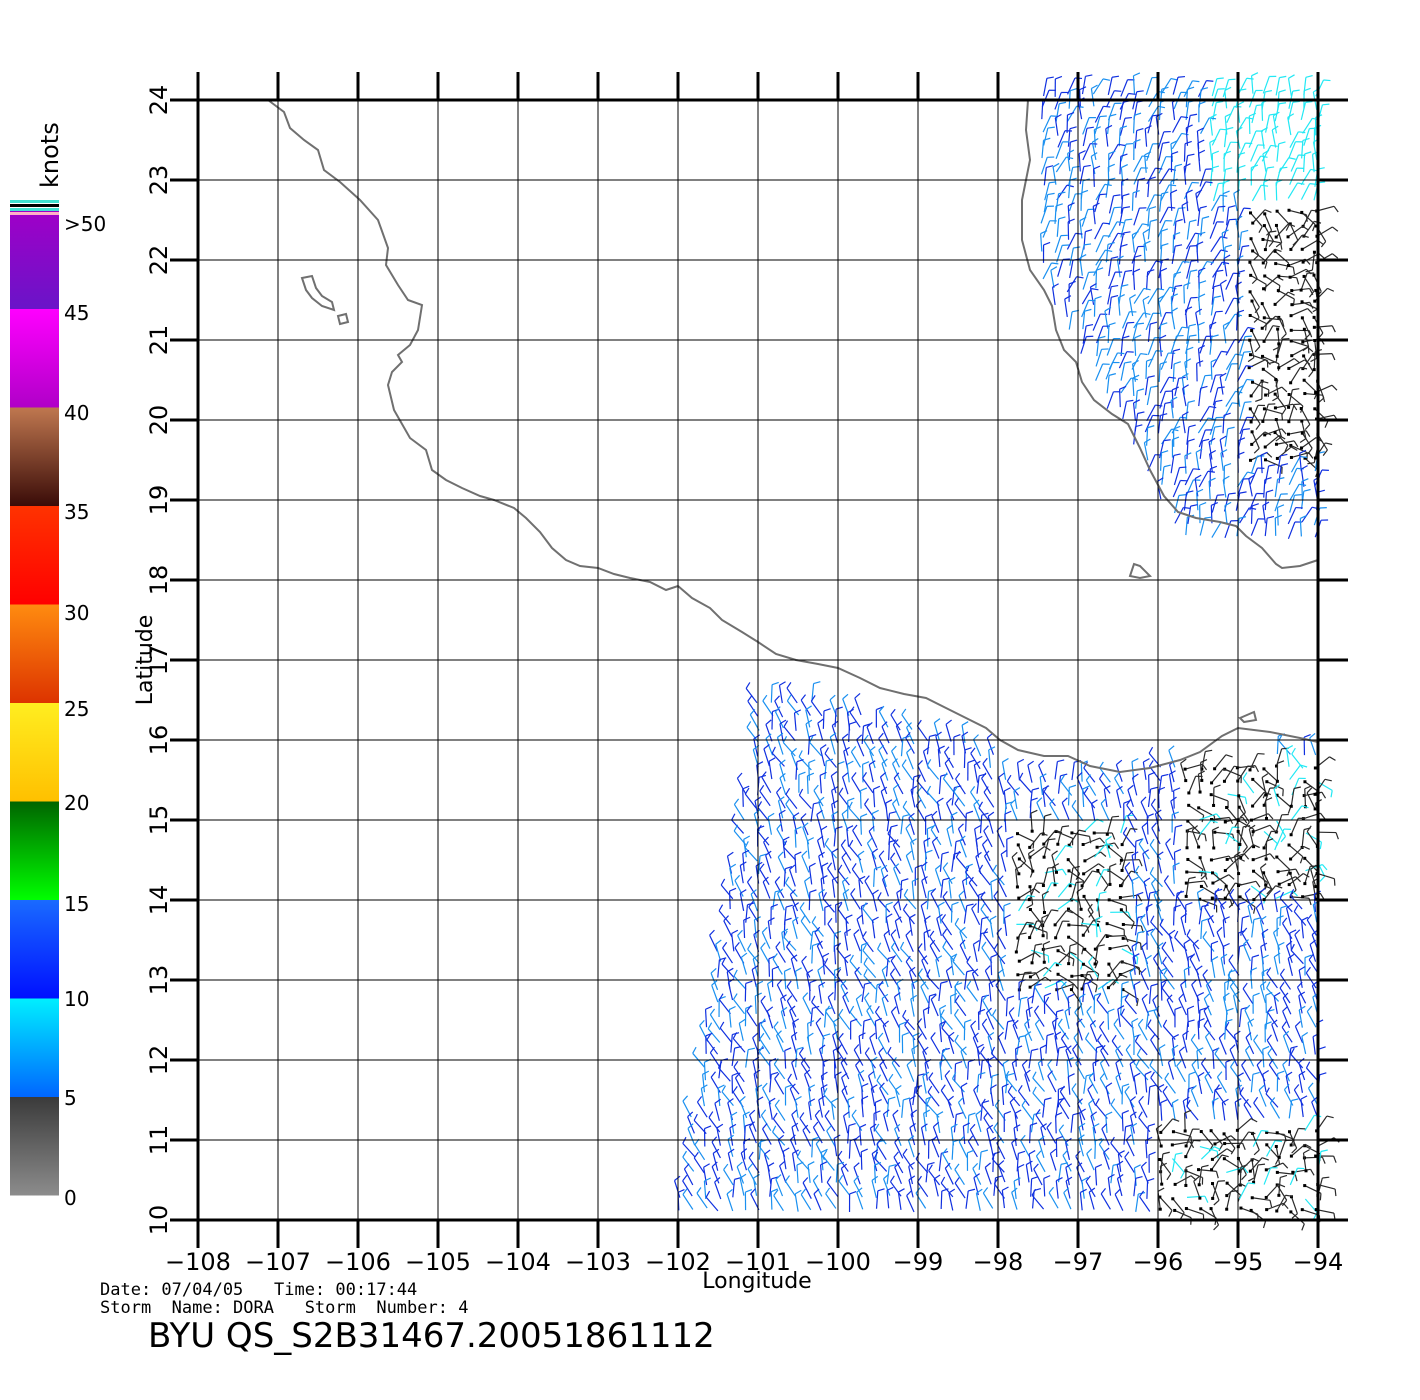 The height and width of the screenshot is (1400, 1420). What do you see at coordinates (1158, 1262) in the screenshot?
I see `lon-tick-label: −96` at bounding box center [1158, 1262].